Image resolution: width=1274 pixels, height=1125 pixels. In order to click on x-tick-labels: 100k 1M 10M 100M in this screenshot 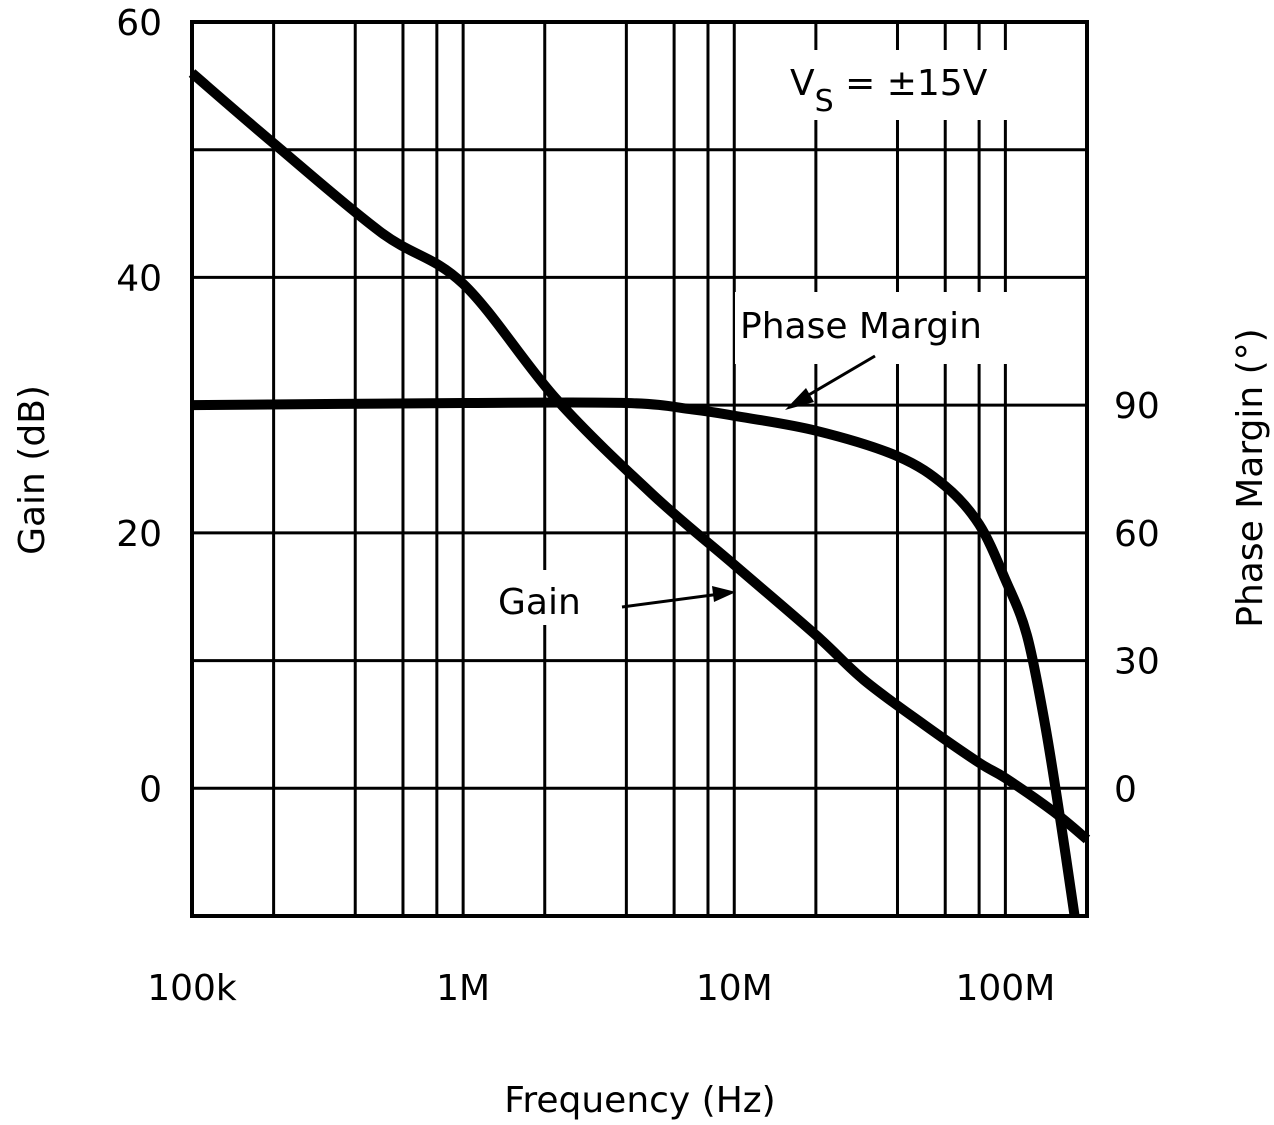, I will do `click(601, 988)`.